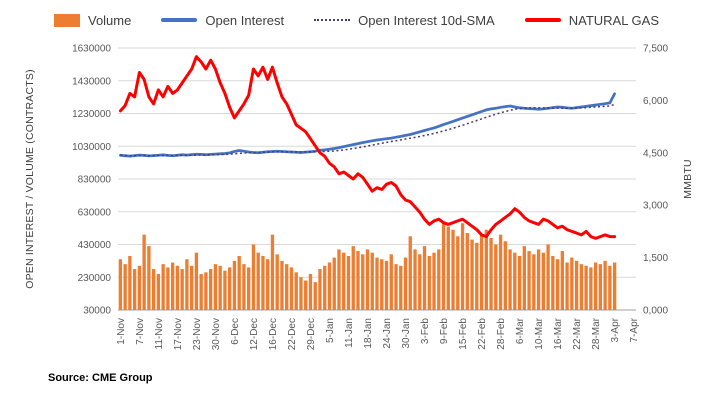  I want to click on svg-text: 24-Jan, so click(387, 333).